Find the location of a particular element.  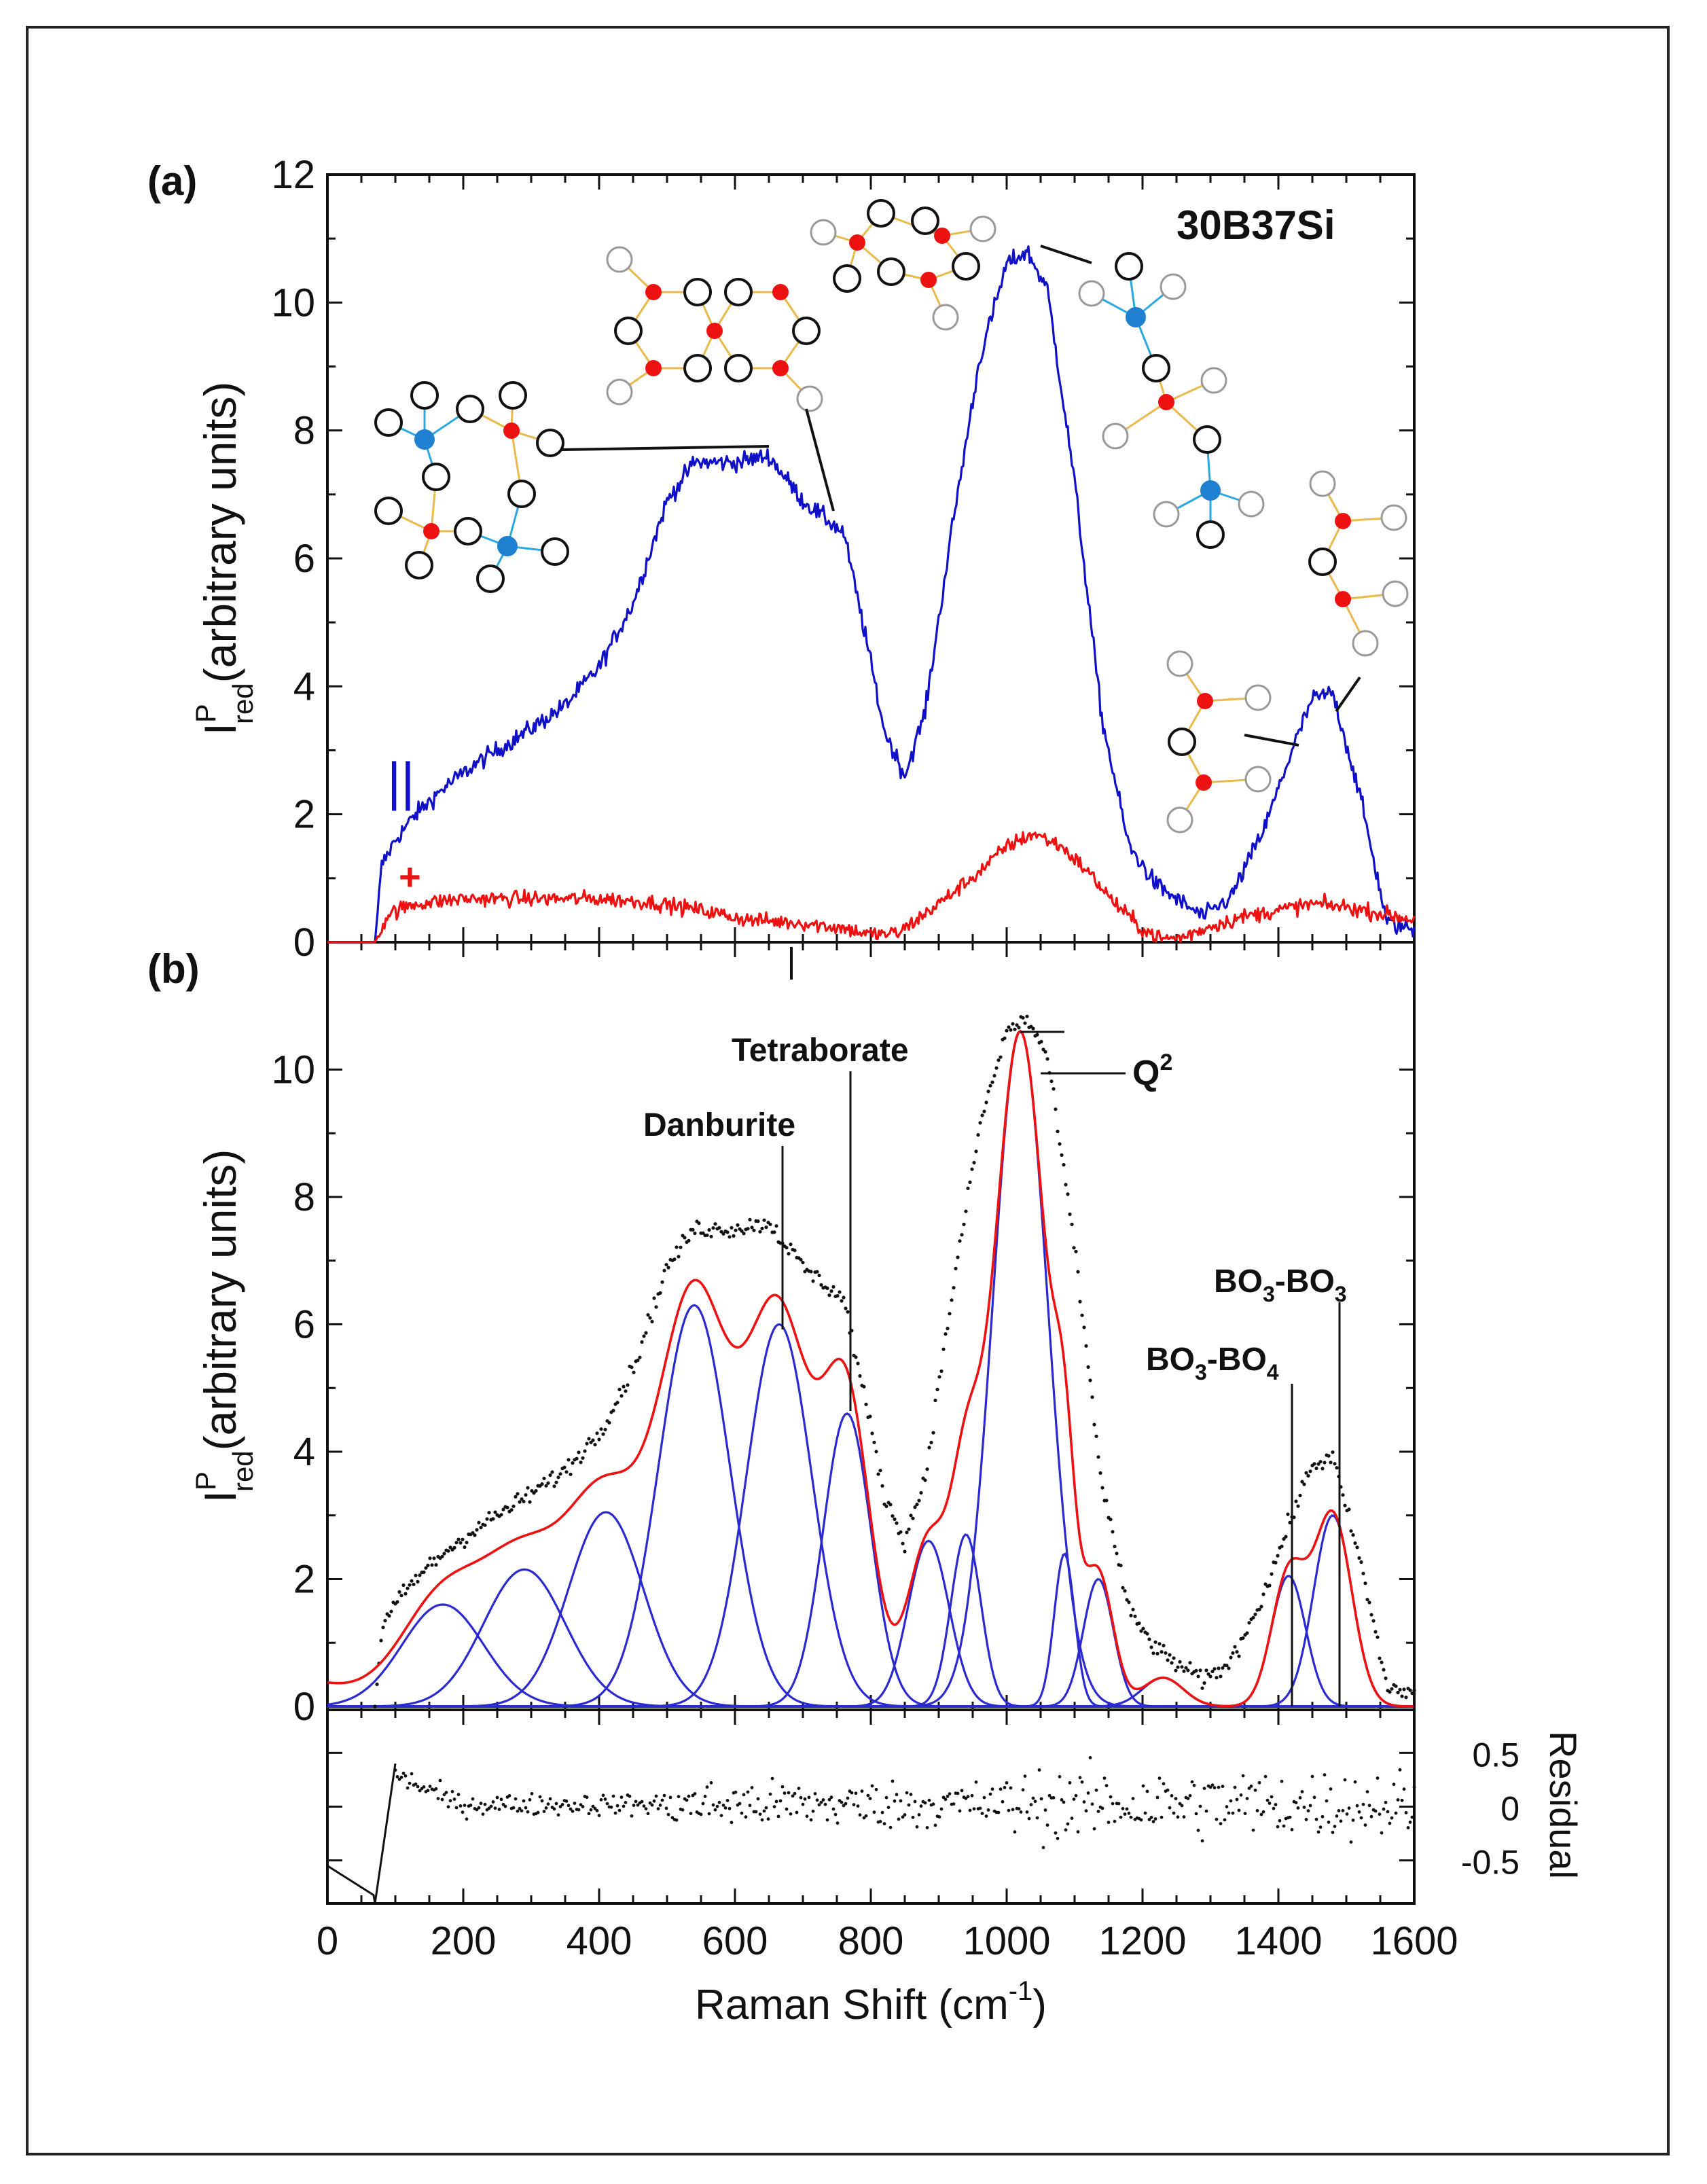

xtick-label: 1600 is located at coordinates (1414, 1941).